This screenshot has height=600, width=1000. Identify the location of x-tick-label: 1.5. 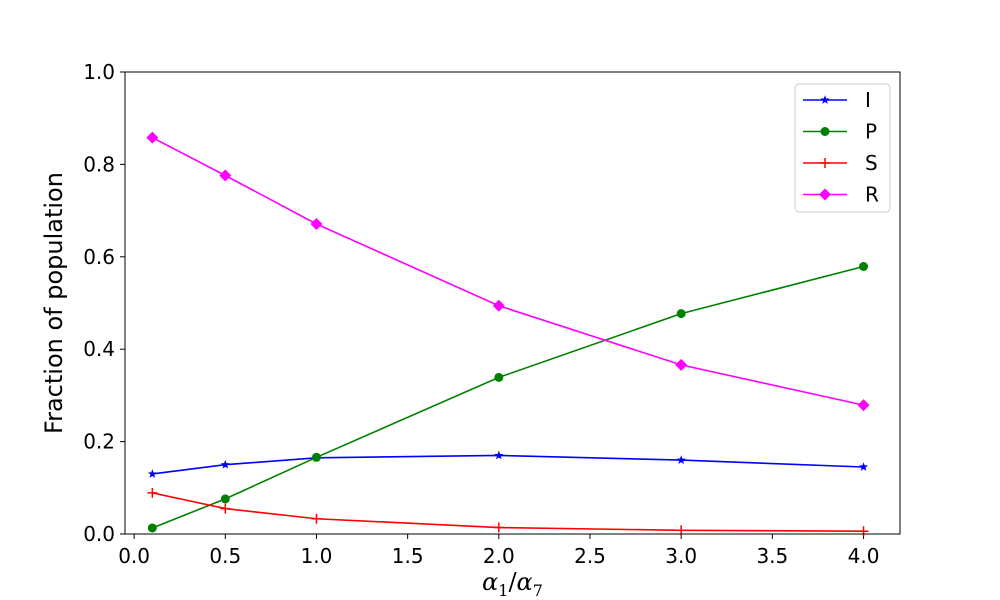
(408, 556).